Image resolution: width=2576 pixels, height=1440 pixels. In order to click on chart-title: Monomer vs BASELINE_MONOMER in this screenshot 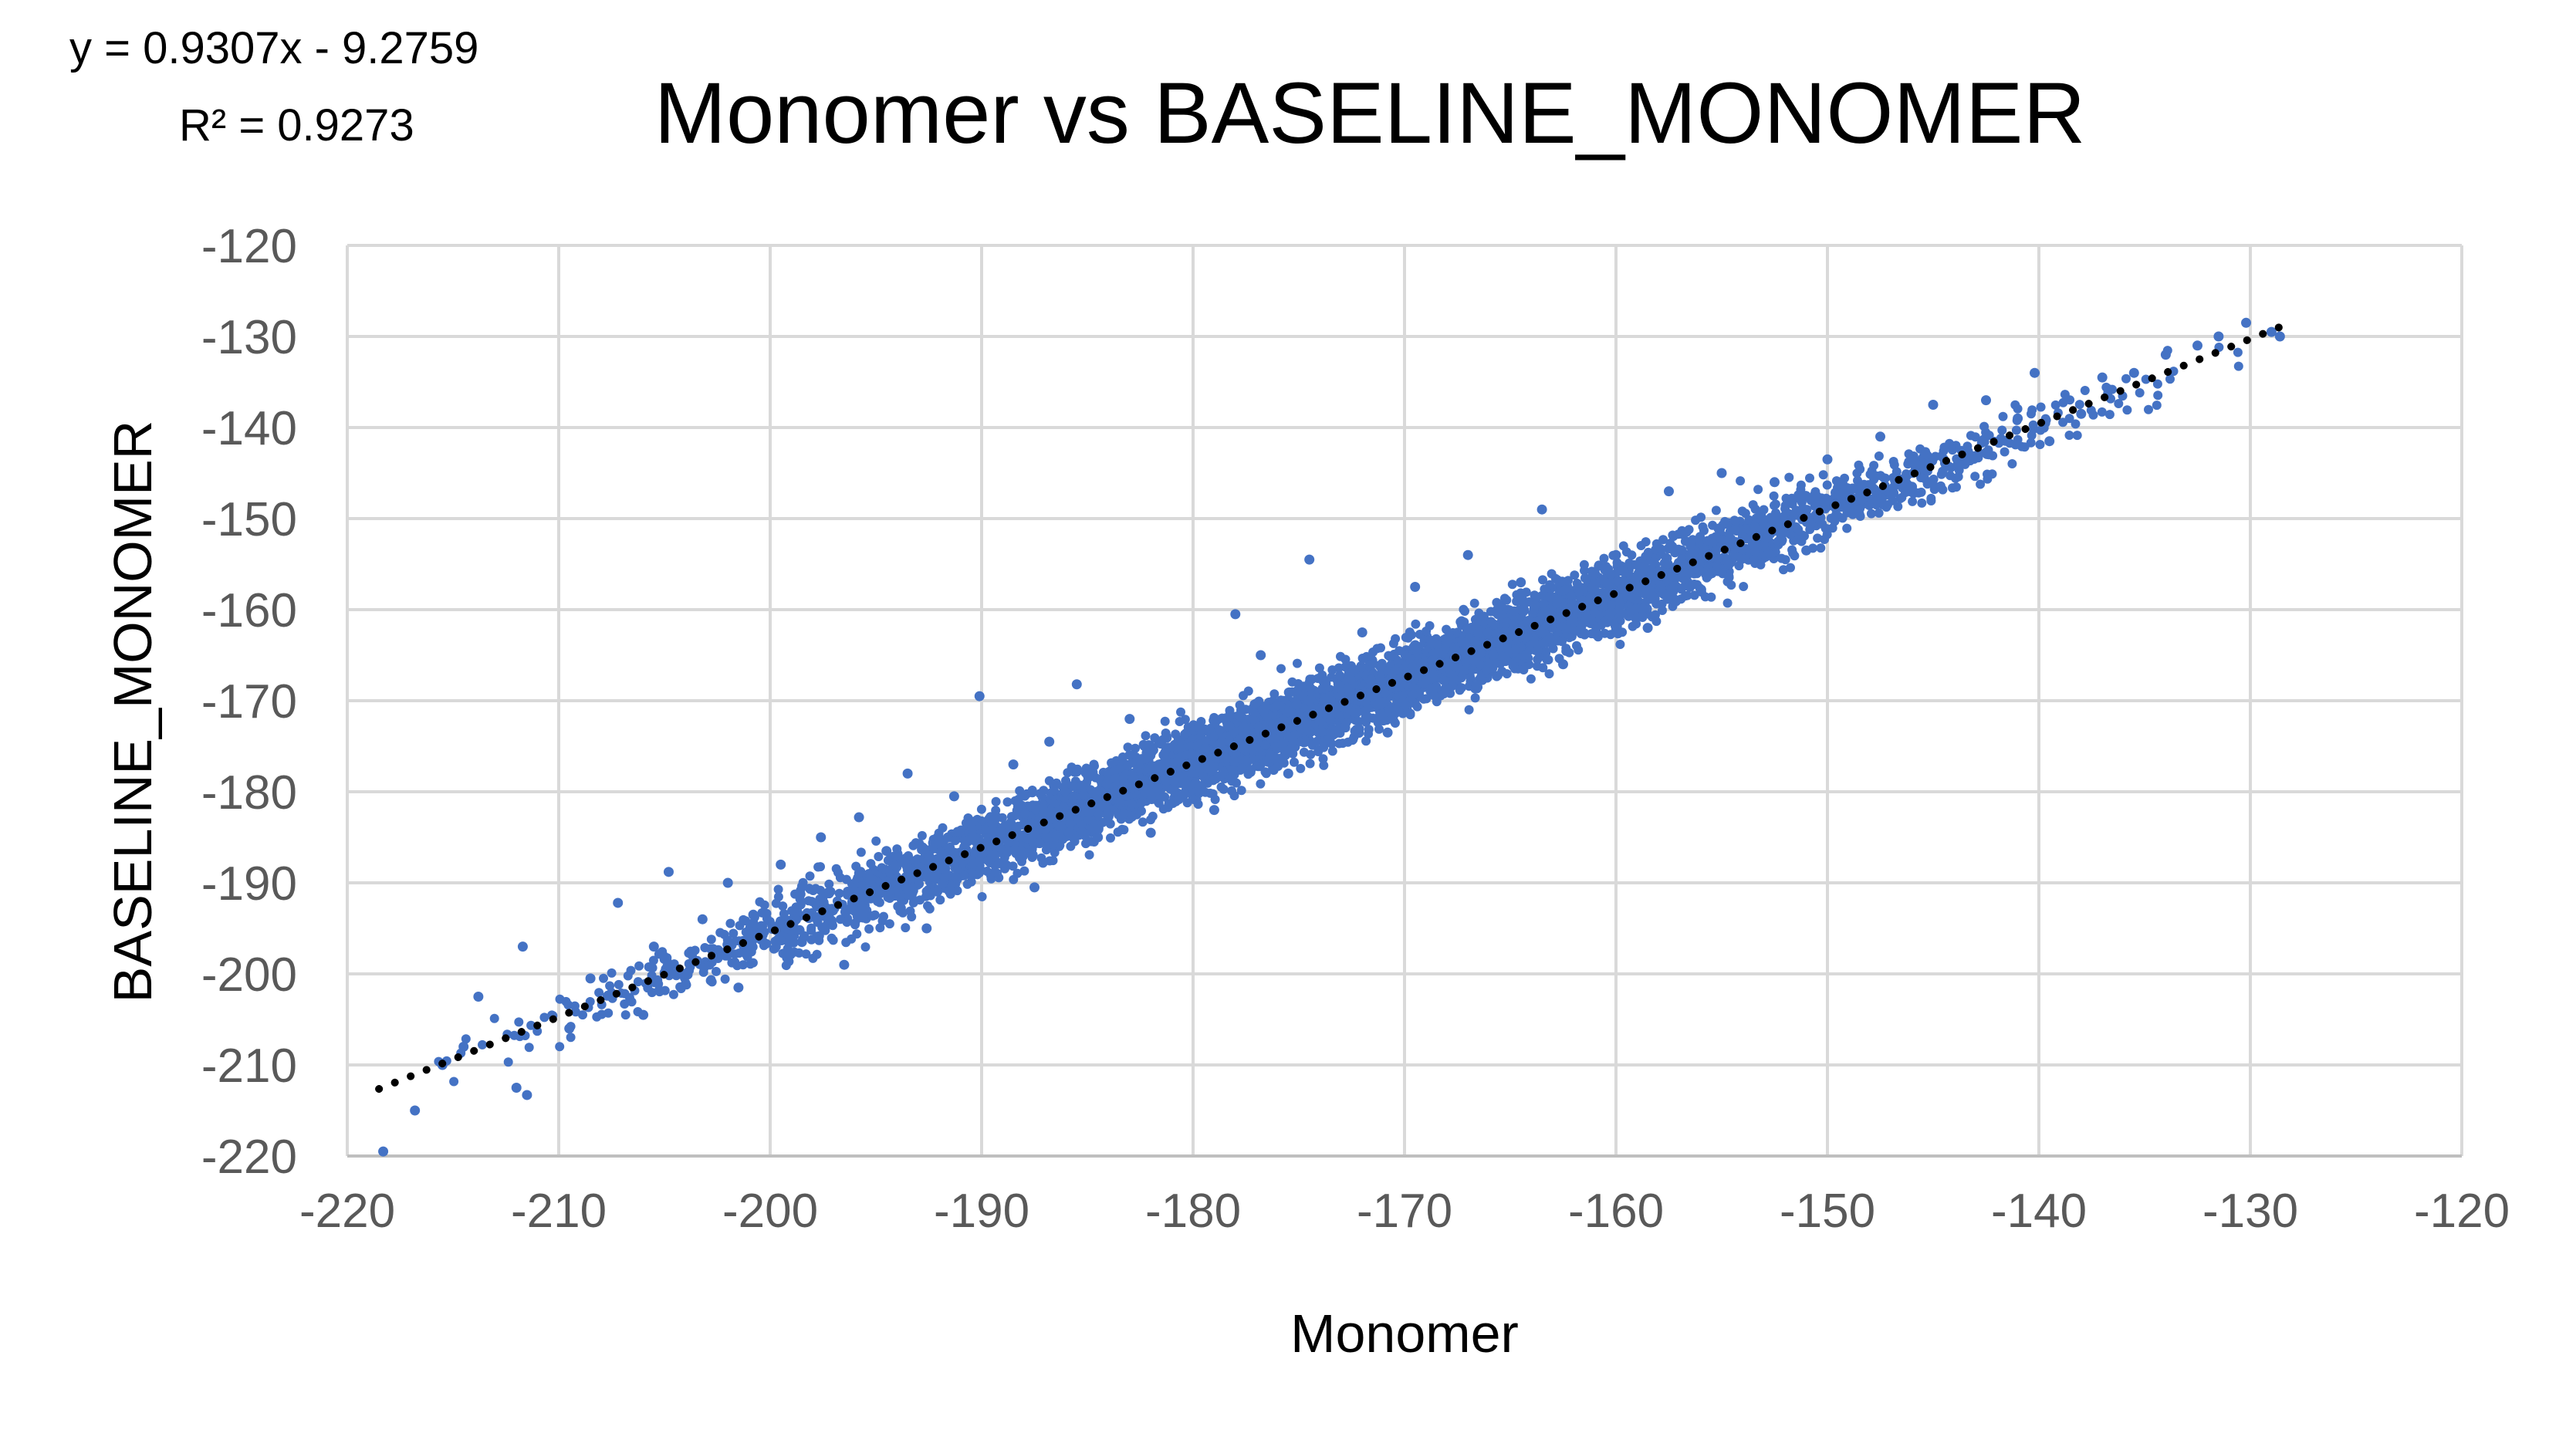, I will do `click(1370, 113)`.